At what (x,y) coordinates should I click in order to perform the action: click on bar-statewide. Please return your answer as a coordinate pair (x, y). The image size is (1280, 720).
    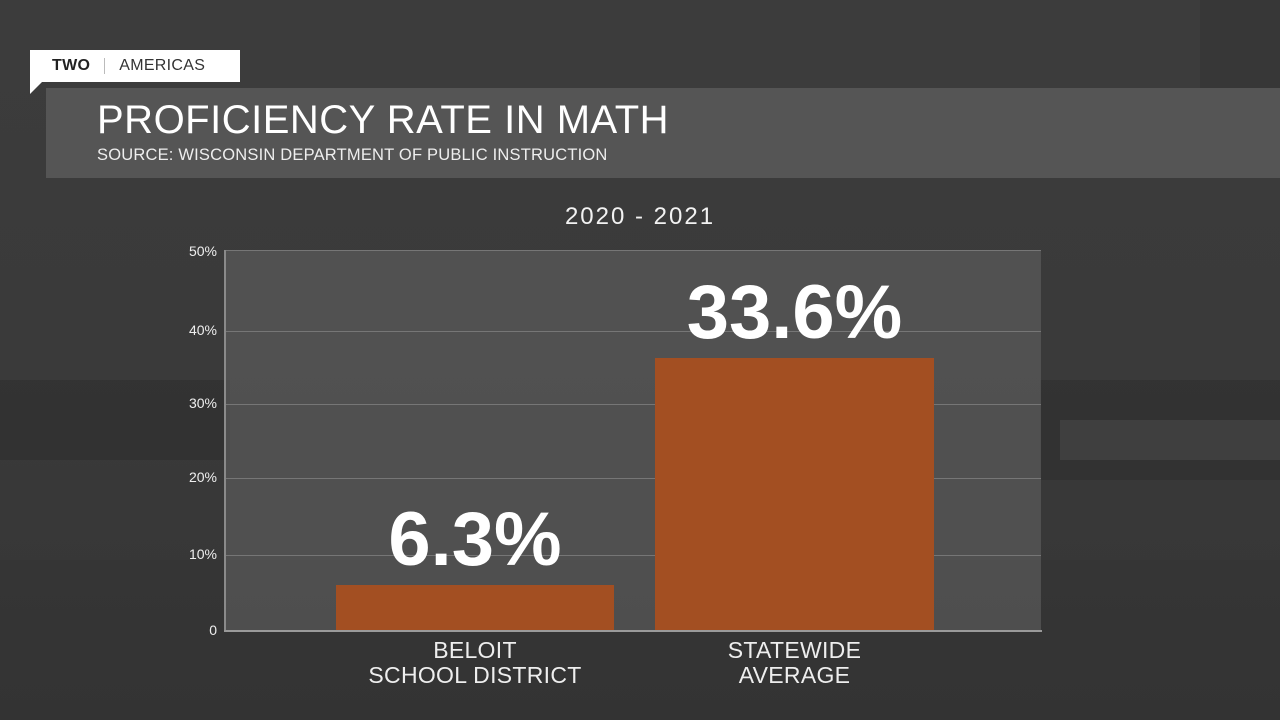
    Looking at the image, I should click on (794, 494).